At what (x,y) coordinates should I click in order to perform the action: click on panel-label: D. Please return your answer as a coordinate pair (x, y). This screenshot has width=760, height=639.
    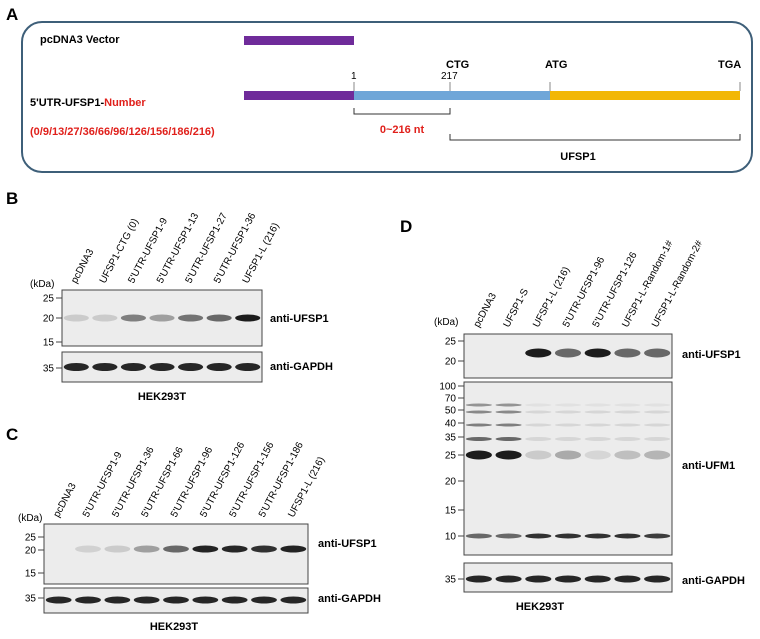
    Looking at the image, I should click on (406, 226).